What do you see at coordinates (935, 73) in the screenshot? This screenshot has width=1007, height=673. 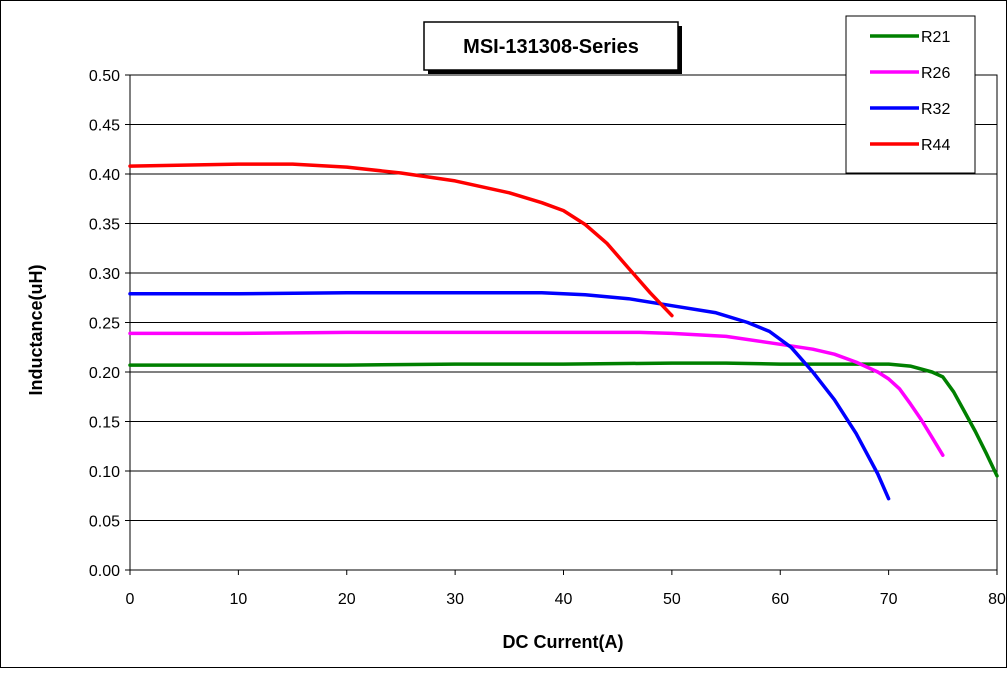 I see `legend-label: R26` at bounding box center [935, 73].